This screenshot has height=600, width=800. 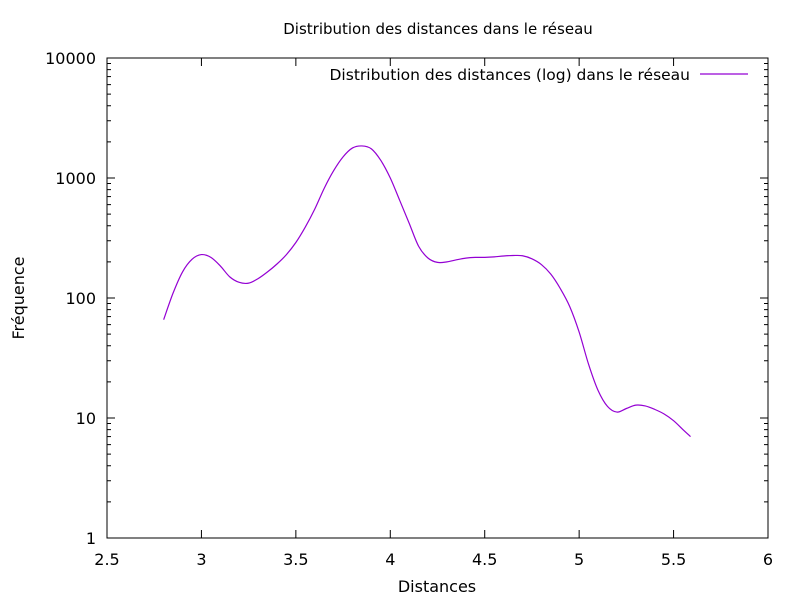 What do you see at coordinates (201, 559) in the screenshot?
I see `x-tick-label: 3` at bounding box center [201, 559].